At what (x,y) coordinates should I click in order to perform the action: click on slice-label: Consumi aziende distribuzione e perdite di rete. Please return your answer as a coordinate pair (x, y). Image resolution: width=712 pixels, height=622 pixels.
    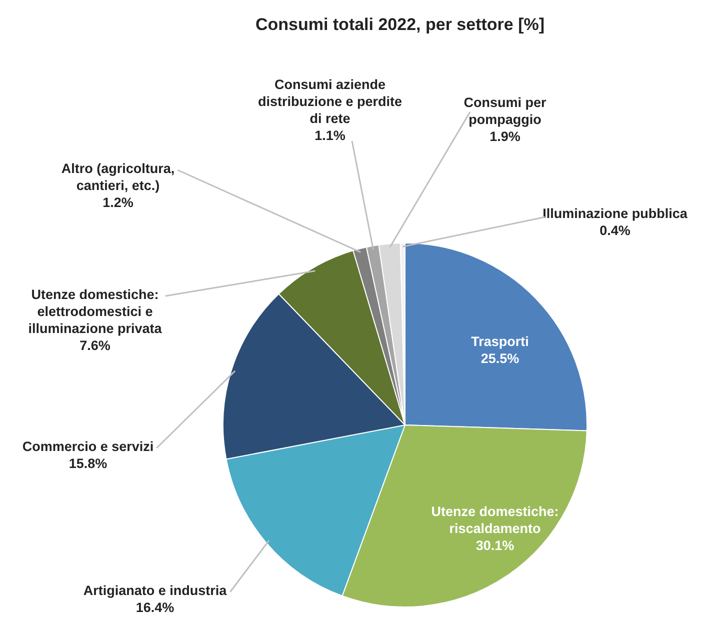
    Looking at the image, I should click on (330, 101).